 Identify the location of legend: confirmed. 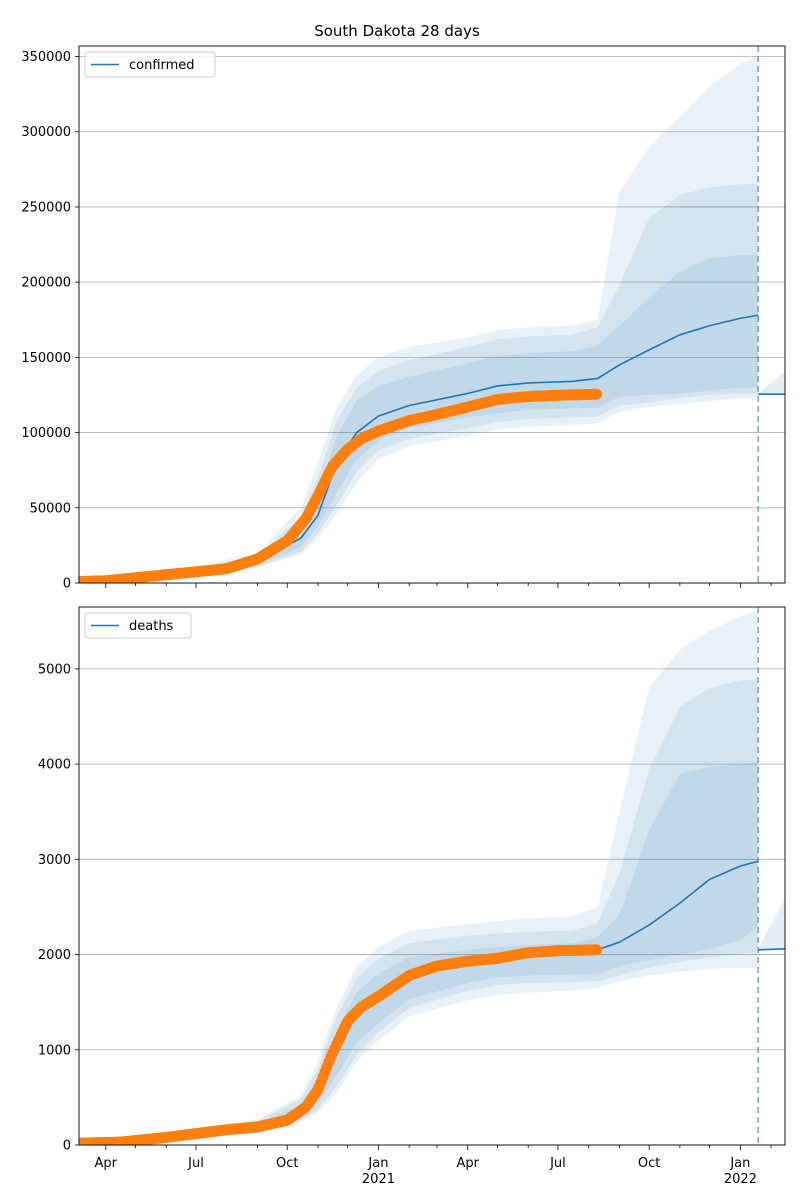
(150, 64).